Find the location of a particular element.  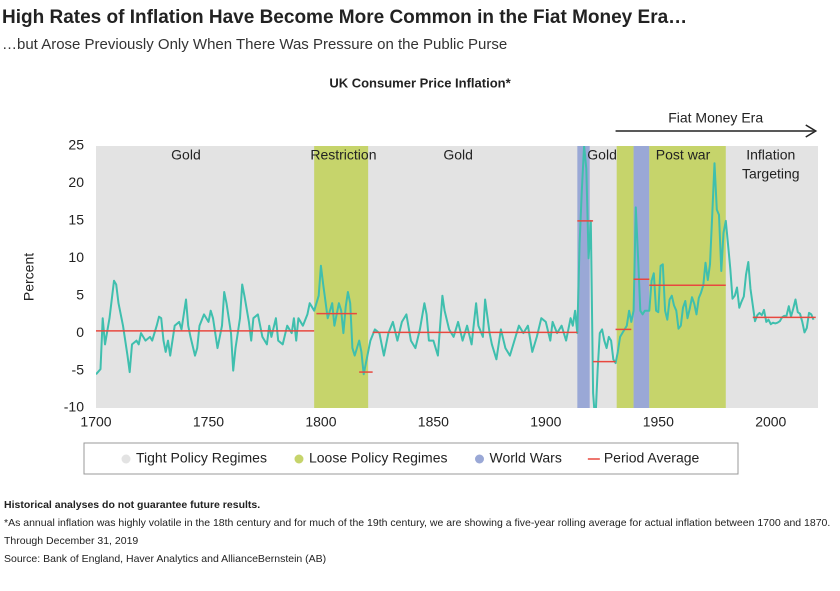

y-tick-label: 25 is located at coordinates (76, 145).